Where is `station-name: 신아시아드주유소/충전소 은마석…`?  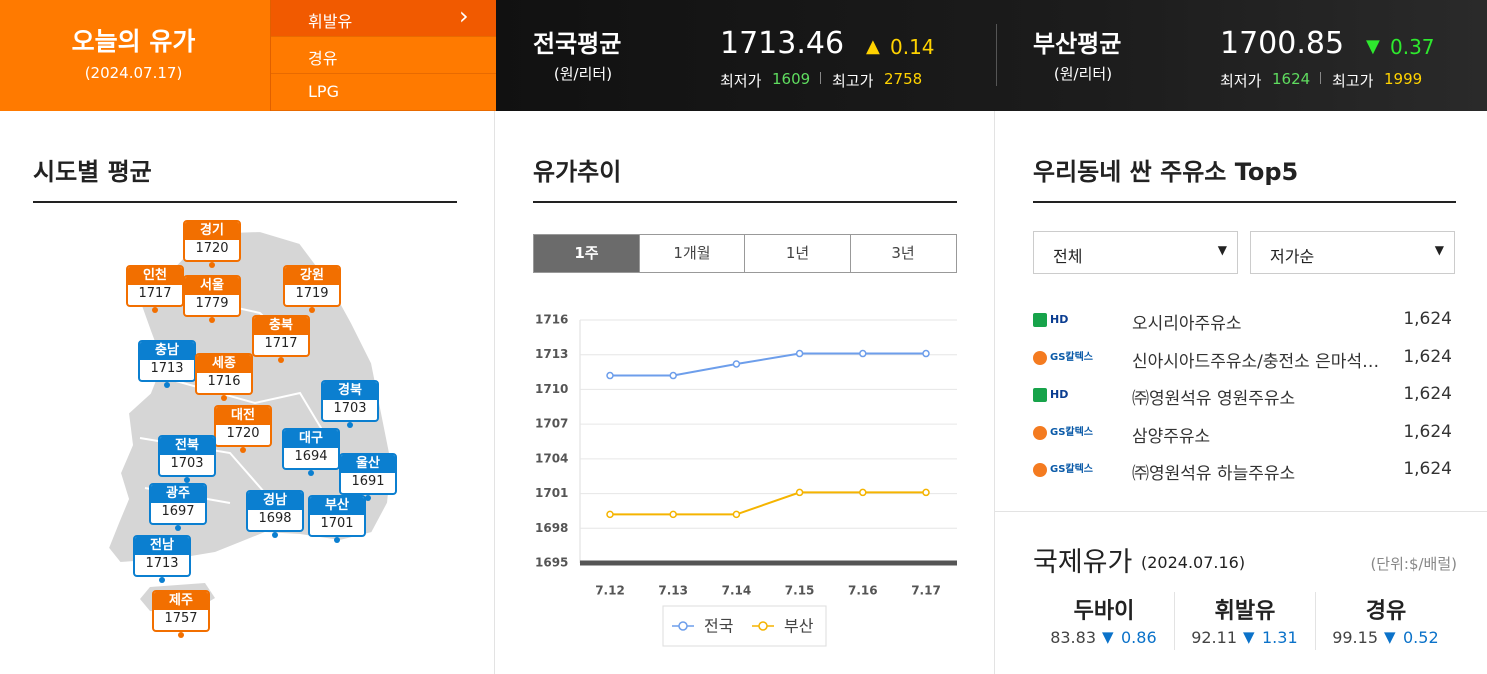 station-name: 신아시아드주유소/충전소 은마석… is located at coordinates (1256, 361).